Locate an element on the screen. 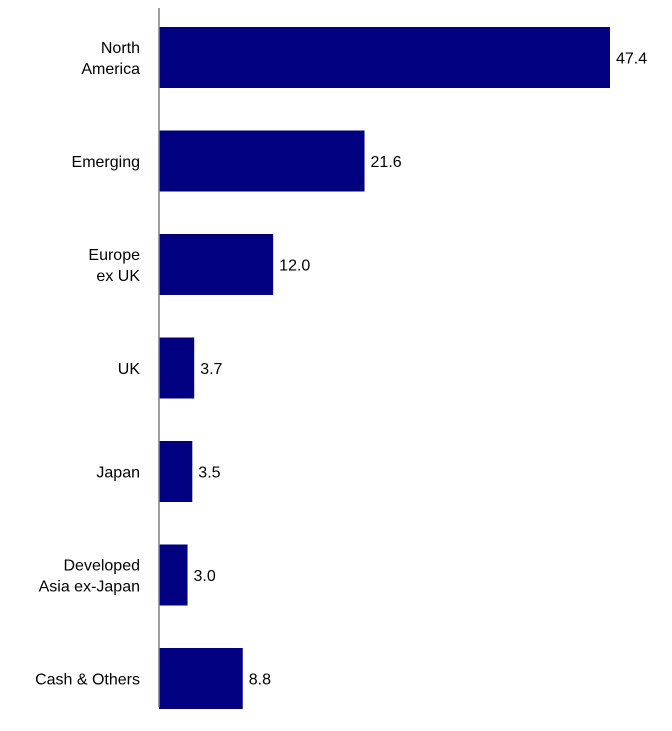 The height and width of the screenshot is (731, 672). category-label: Cash & Others is located at coordinates (87, 680).